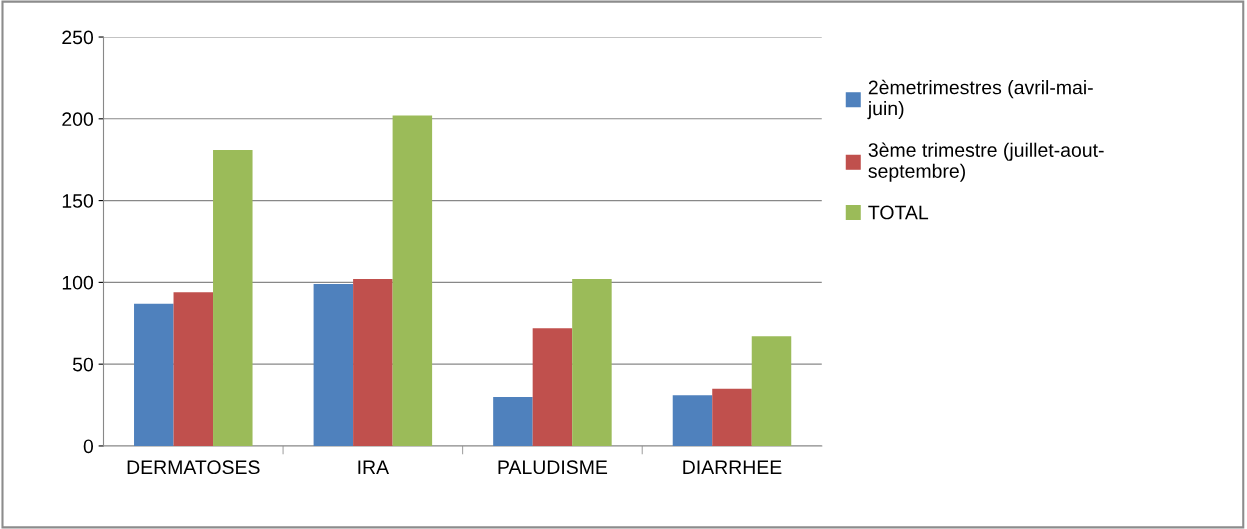 This screenshot has height=529, width=1247. I want to click on x-tick-label: IRA, so click(374, 467).